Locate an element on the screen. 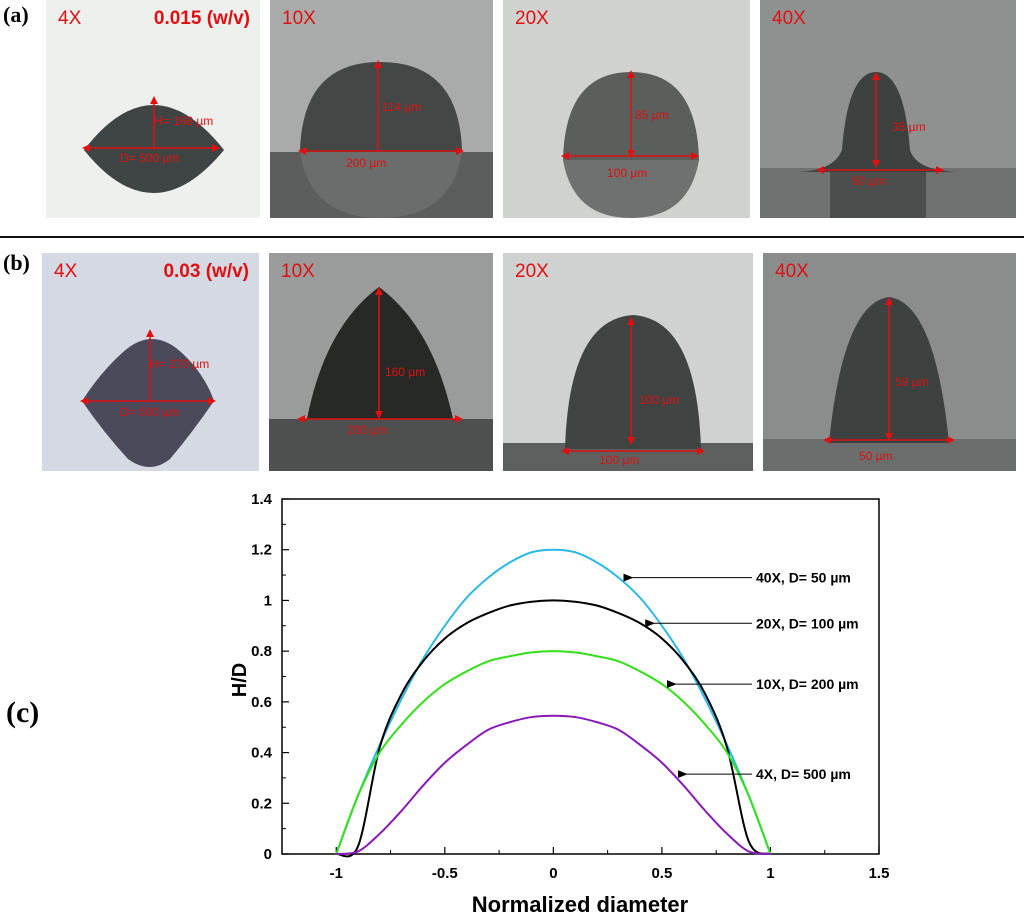 This screenshot has width=1024, height=914. x-tick-label: 0.5 is located at coordinates (661, 873).